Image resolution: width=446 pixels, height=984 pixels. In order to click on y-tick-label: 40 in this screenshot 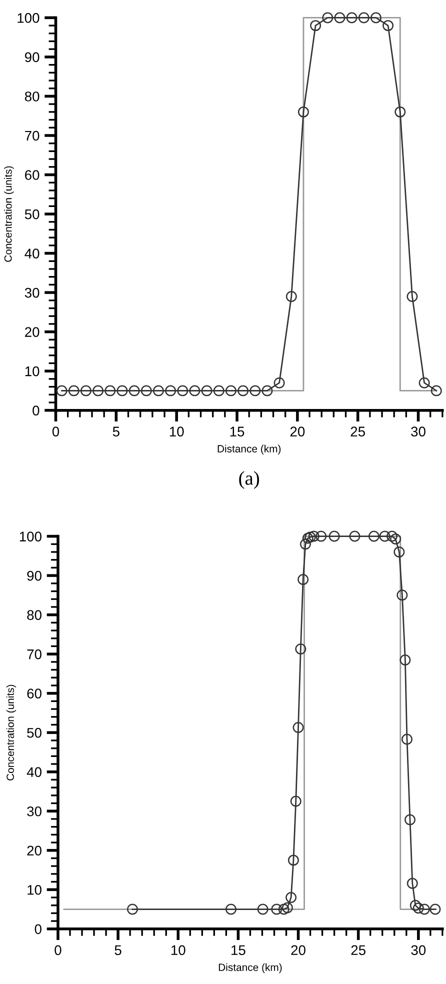, I will do `click(34, 772)`.